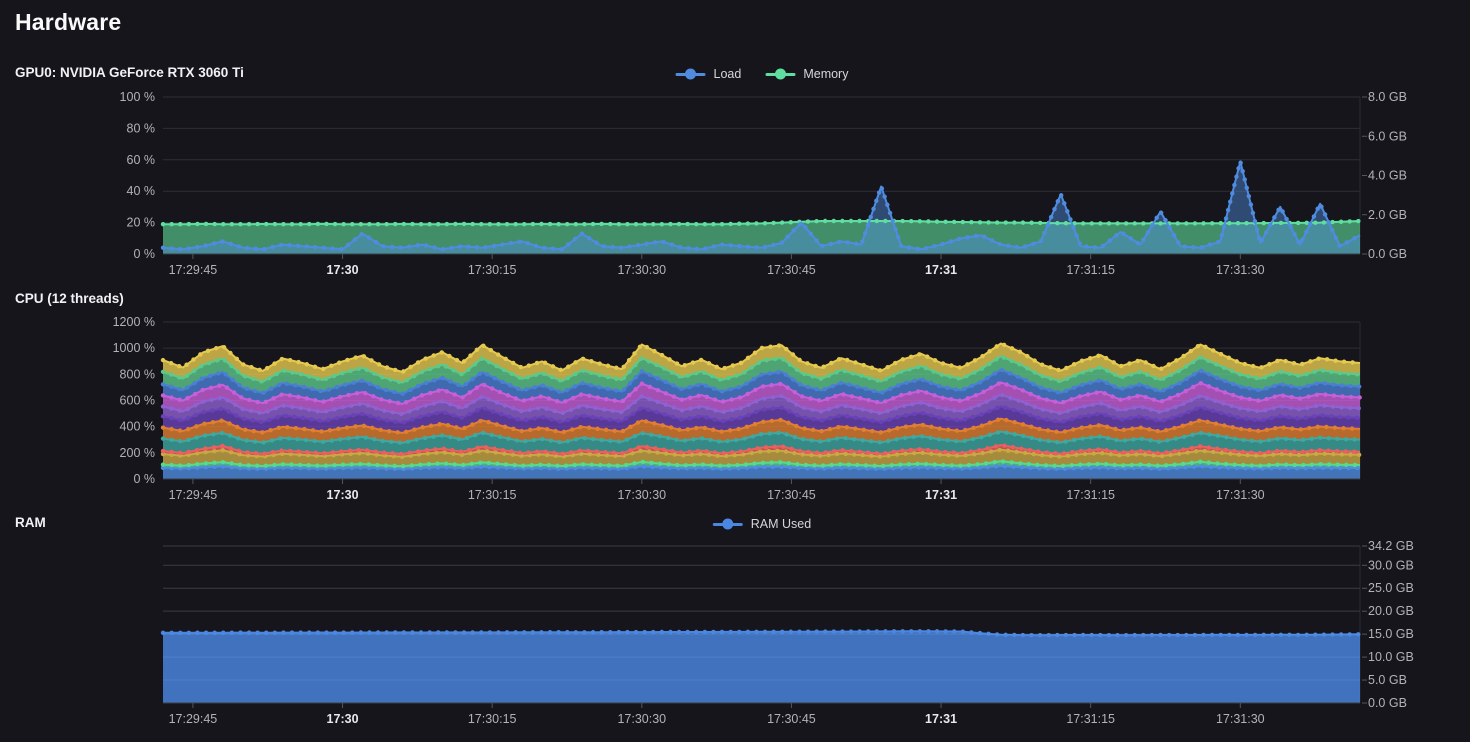 This screenshot has width=1470, height=742. Describe the element at coordinates (791, 495) in the screenshot. I see `cpu-x-tick-label: 17:30:45` at that location.